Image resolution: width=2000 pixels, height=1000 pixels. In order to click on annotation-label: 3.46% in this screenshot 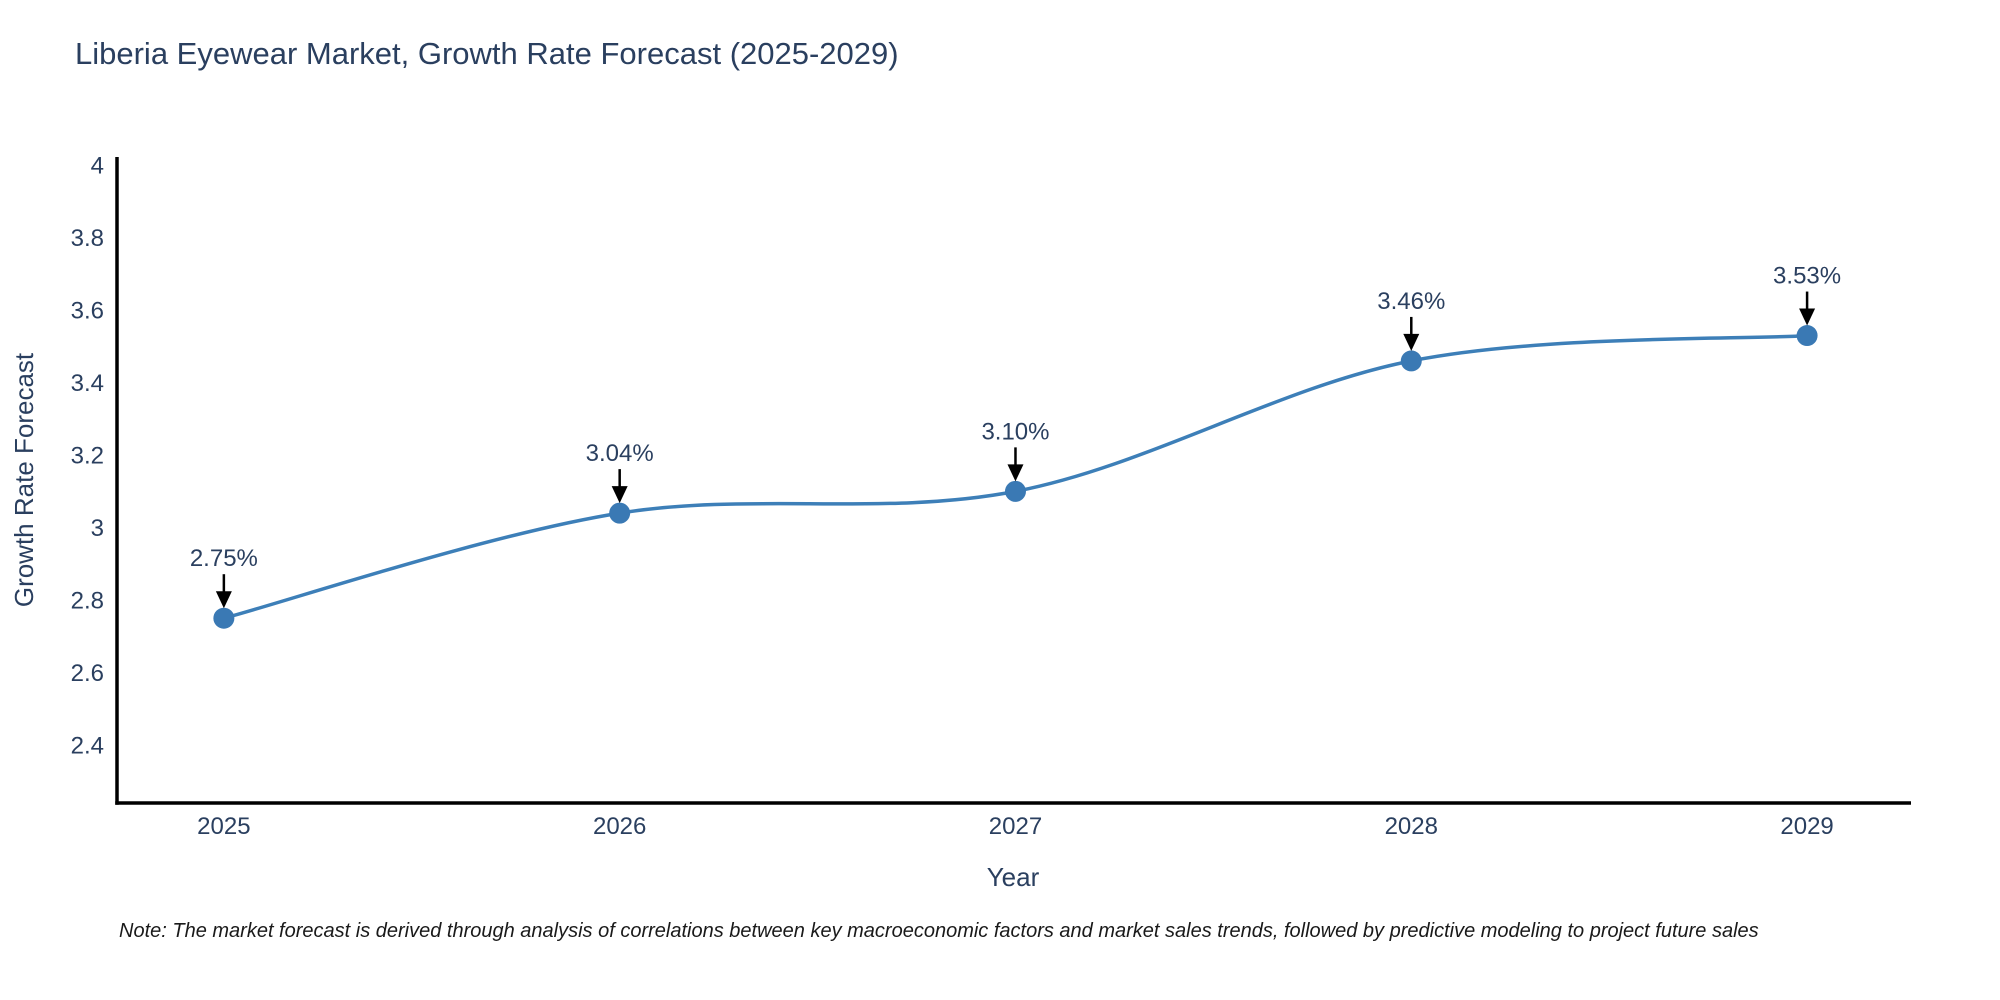, I will do `click(1411, 301)`.